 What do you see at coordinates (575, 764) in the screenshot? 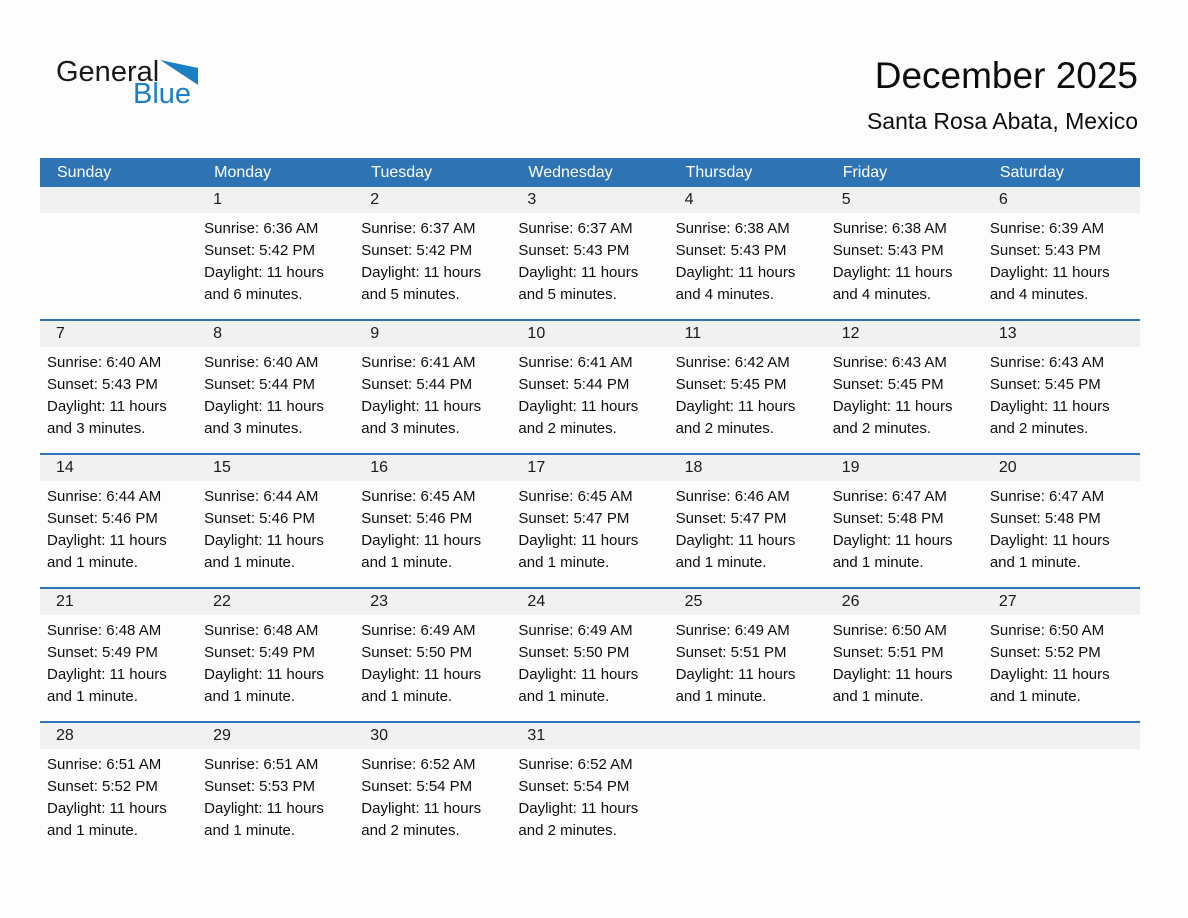
I see `day-info-line: Sunrise: 6:52 AM` at bounding box center [575, 764].